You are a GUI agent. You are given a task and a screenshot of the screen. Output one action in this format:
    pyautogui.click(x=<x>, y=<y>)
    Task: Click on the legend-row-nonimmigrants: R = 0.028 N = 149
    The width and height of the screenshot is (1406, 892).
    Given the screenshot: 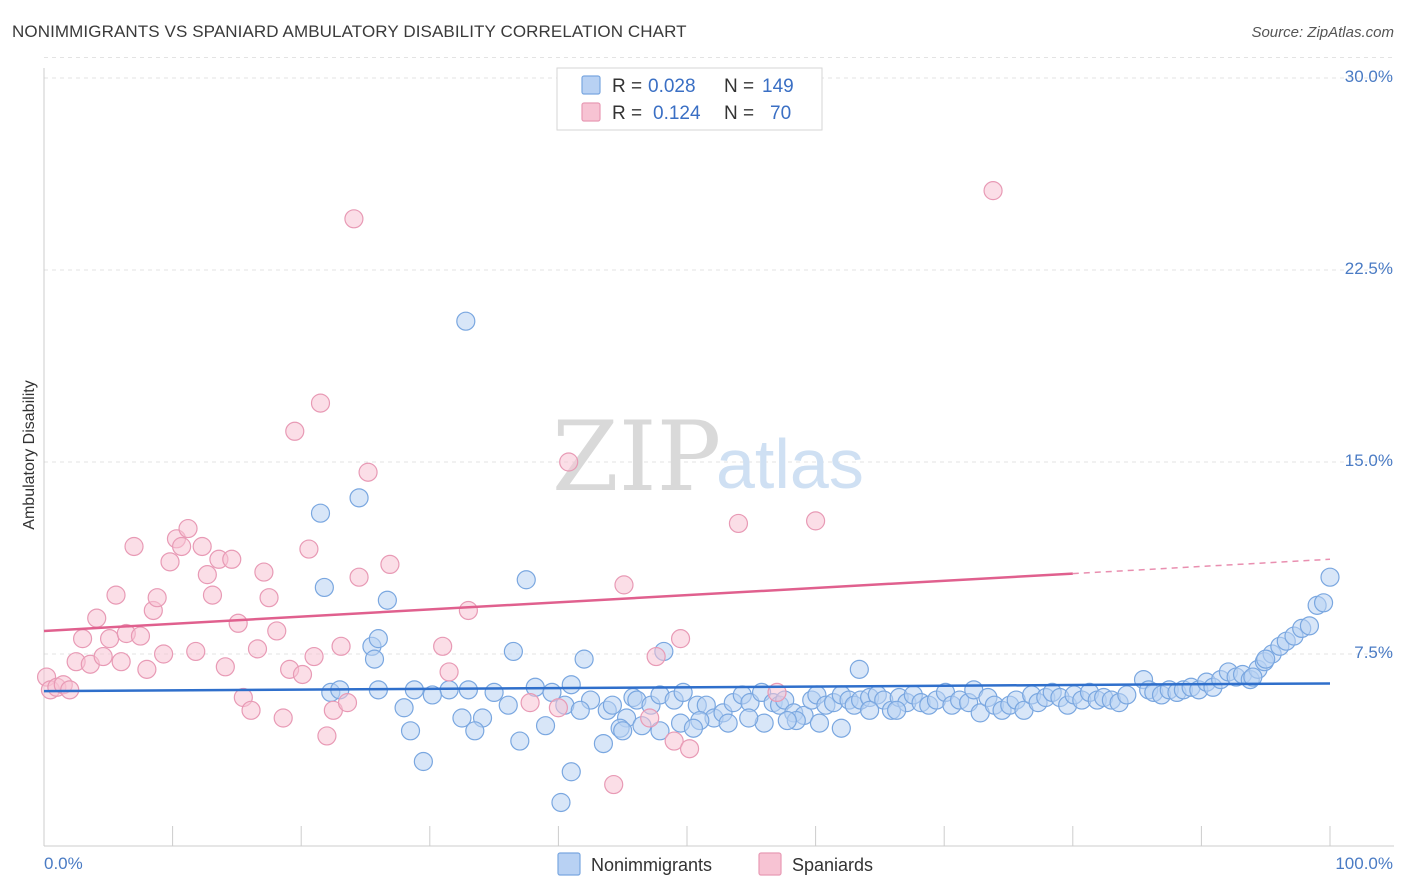 What is the action you would take?
    pyautogui.click(x=687, y=86)
    